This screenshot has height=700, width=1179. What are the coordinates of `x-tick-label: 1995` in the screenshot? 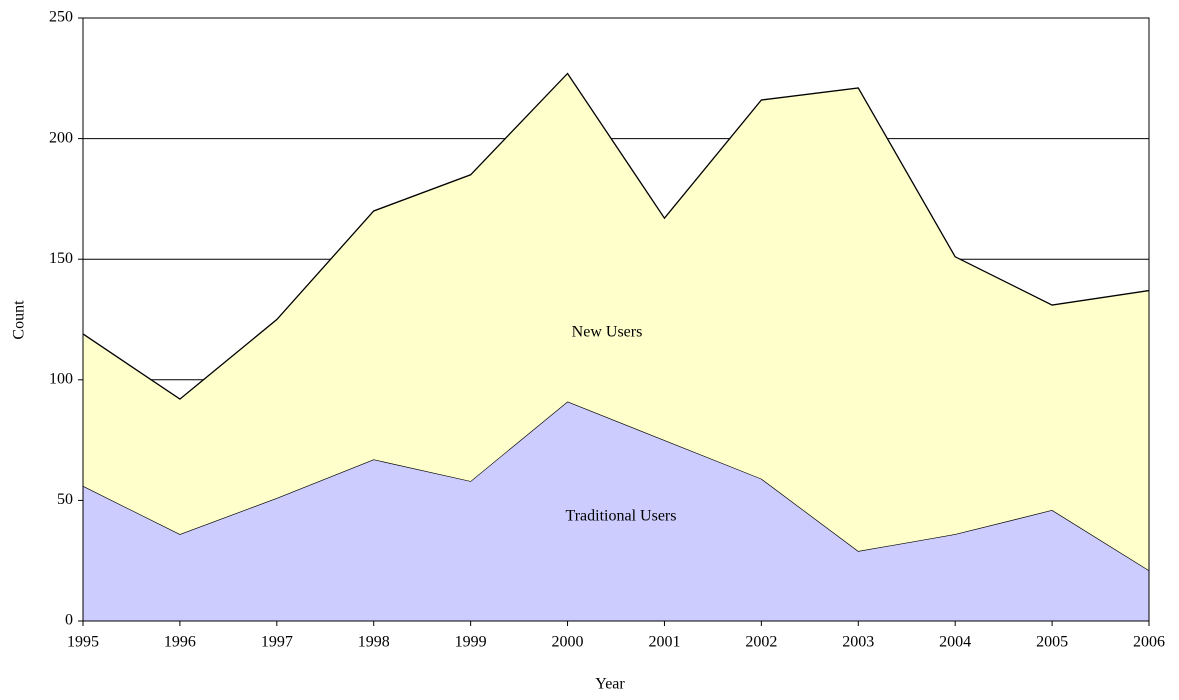 It's located at (83, 642).